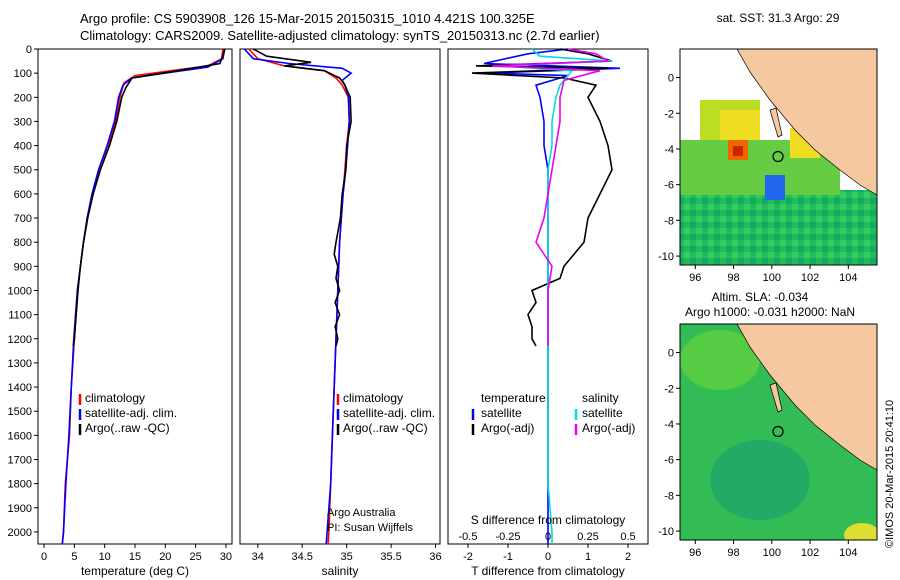  Describe the element at coordinates (778, 18) in the screenshot. I see `sst-map-title: sat. SST: 31.3 Argo: 29` at that location.